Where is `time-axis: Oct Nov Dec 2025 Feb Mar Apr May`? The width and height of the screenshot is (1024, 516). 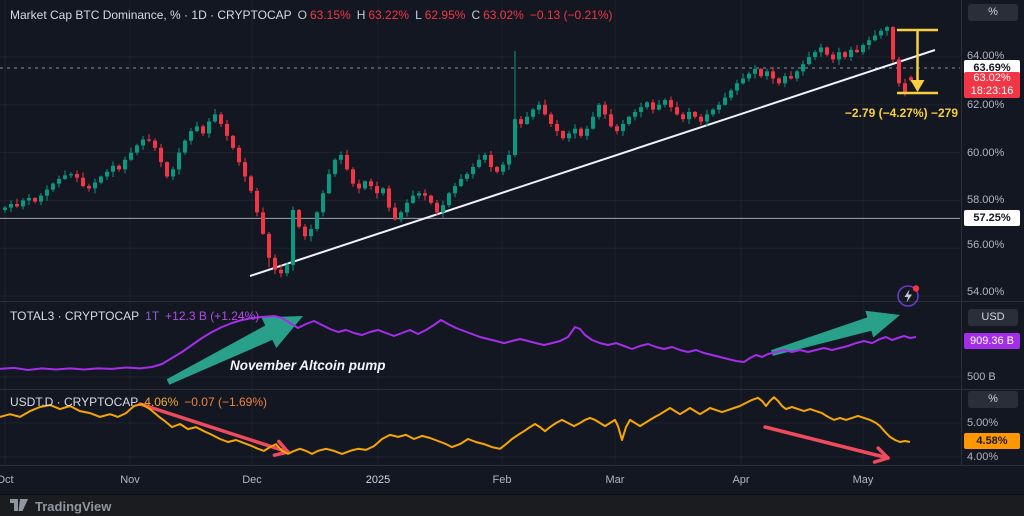
time-axis: Oct Nov Dec 2025 Feb Mar Apr May is located at coordinates (512, 480).